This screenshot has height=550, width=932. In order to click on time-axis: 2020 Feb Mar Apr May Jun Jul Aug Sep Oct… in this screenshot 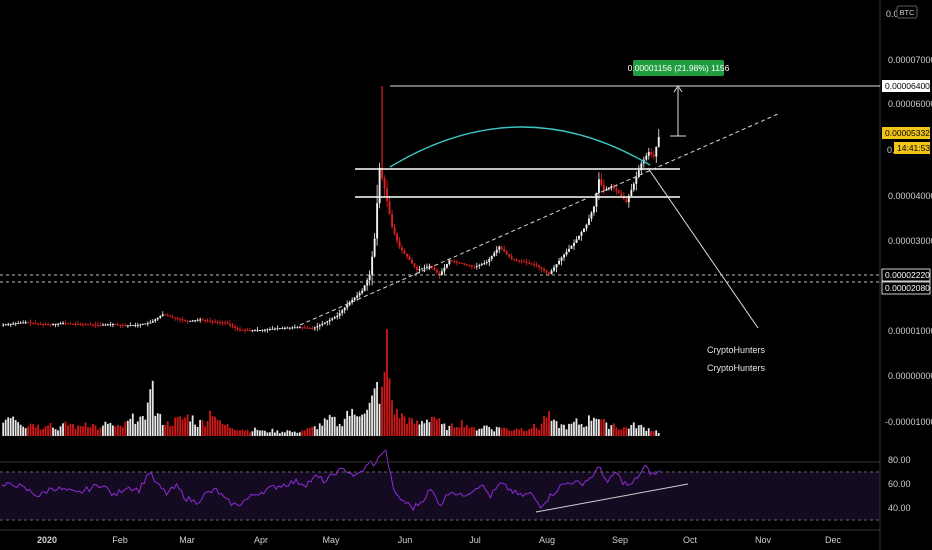, I will do `click(439, 540)`.